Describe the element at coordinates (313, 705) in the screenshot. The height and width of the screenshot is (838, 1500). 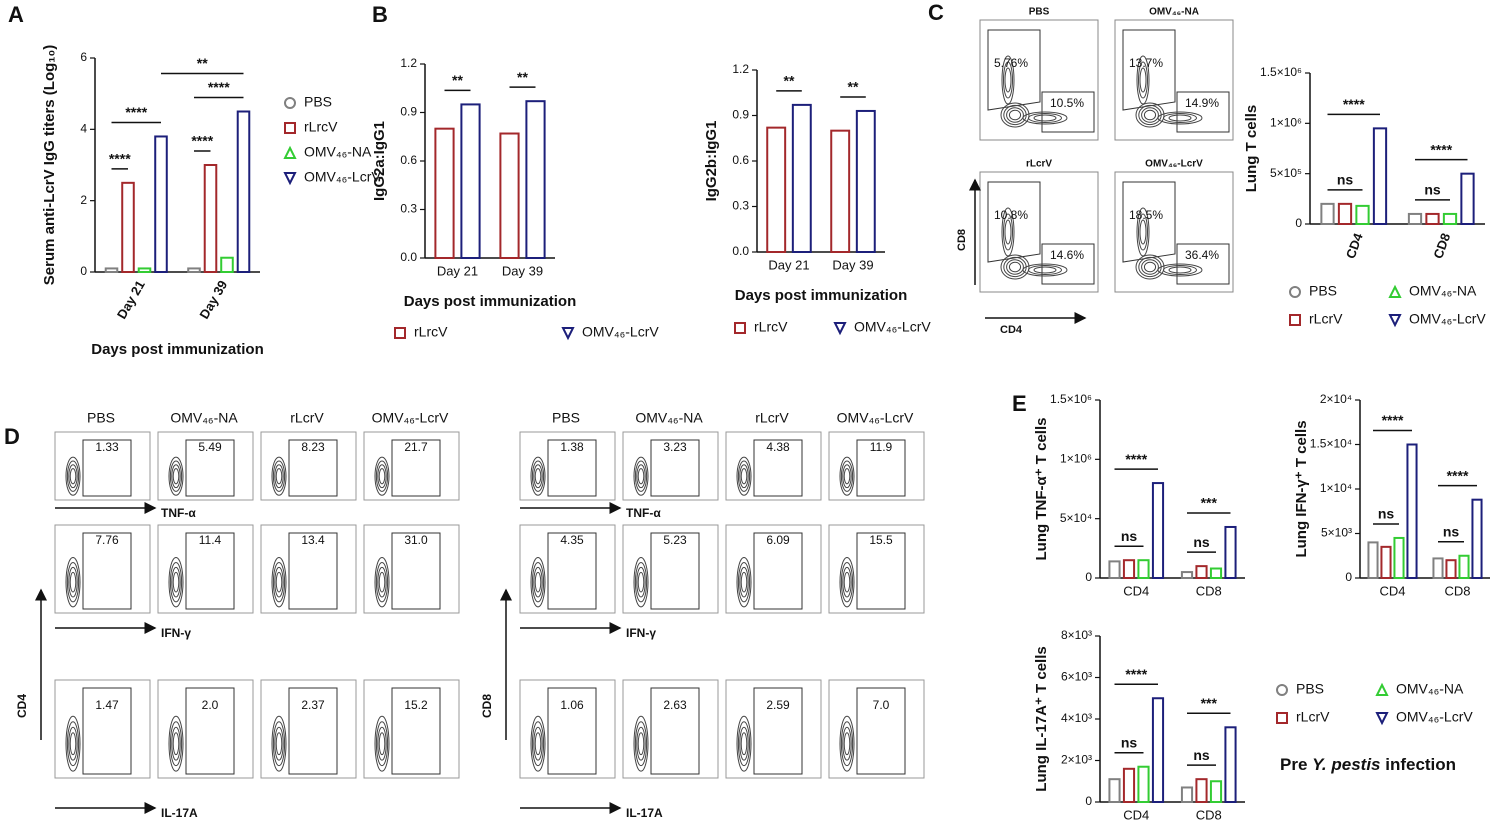
I see `gate-value: 2.37` at that location.